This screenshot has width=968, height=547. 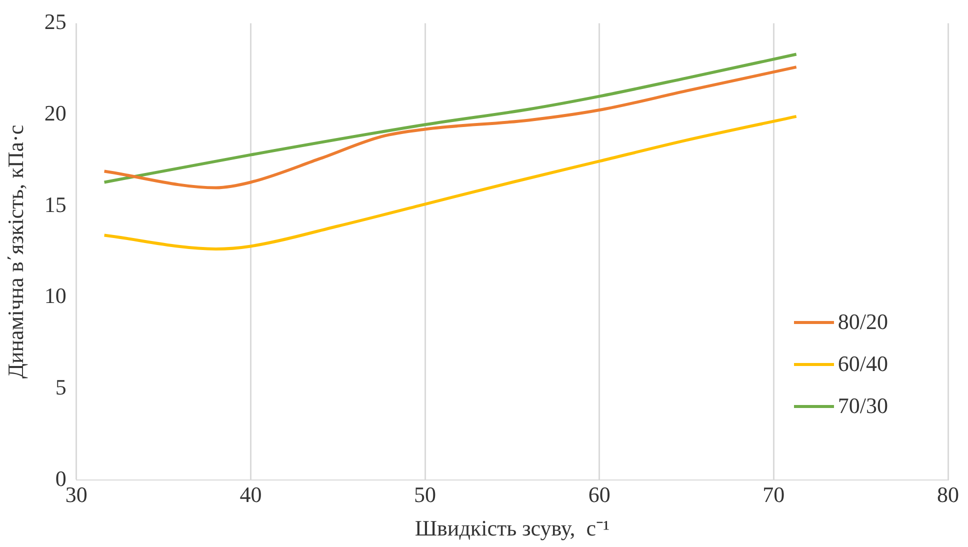 What do you see at coordinates (60, 478) in the screenshot?
I see `y-tick-label: 0` at bounding box center [60, 478].